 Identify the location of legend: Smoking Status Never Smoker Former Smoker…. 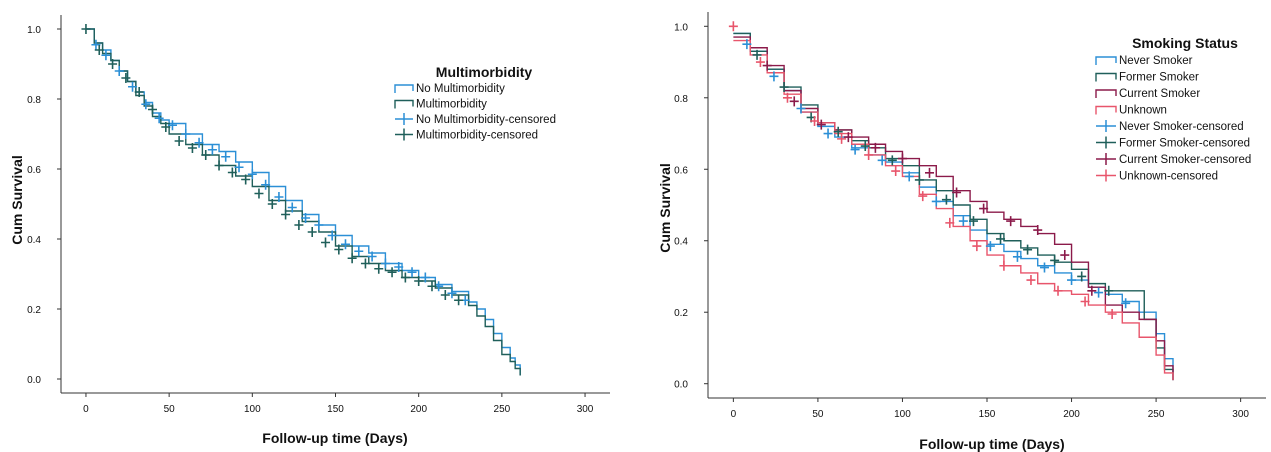
(1173, 109).